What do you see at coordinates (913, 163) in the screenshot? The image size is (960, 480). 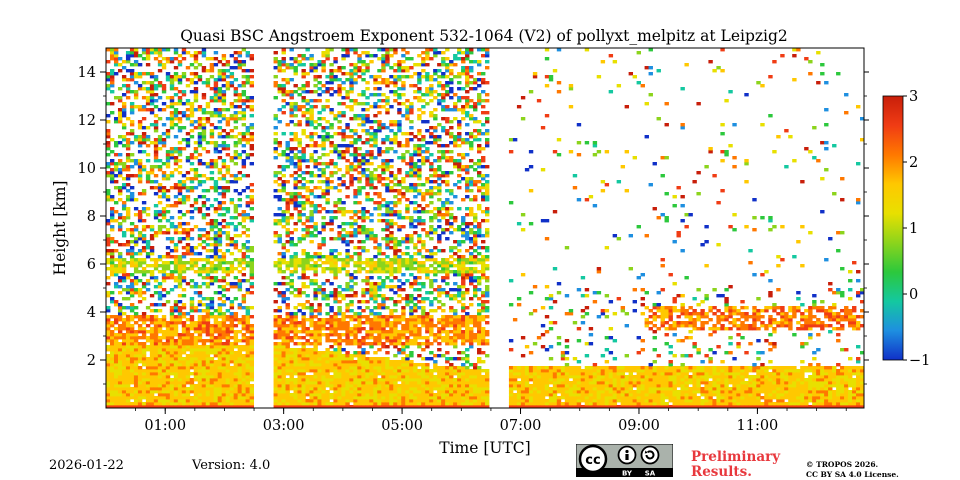 I see `colorbar-tick-label: 2` at bounding box center [913, 163].